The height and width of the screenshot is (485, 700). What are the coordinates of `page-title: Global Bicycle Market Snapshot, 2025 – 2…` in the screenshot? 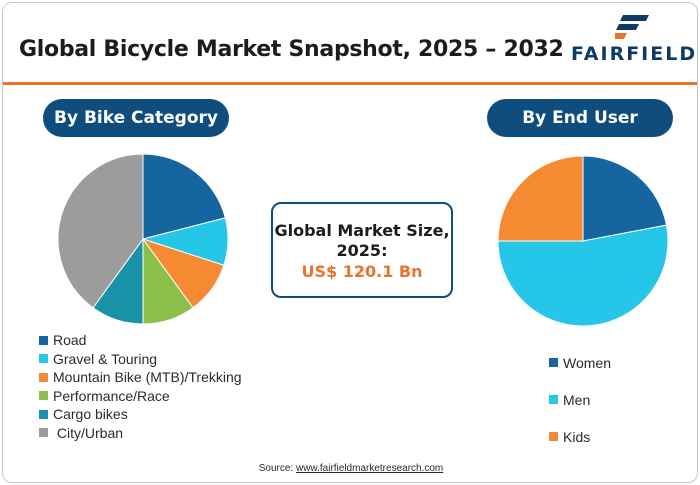 It's located at (291, 49).